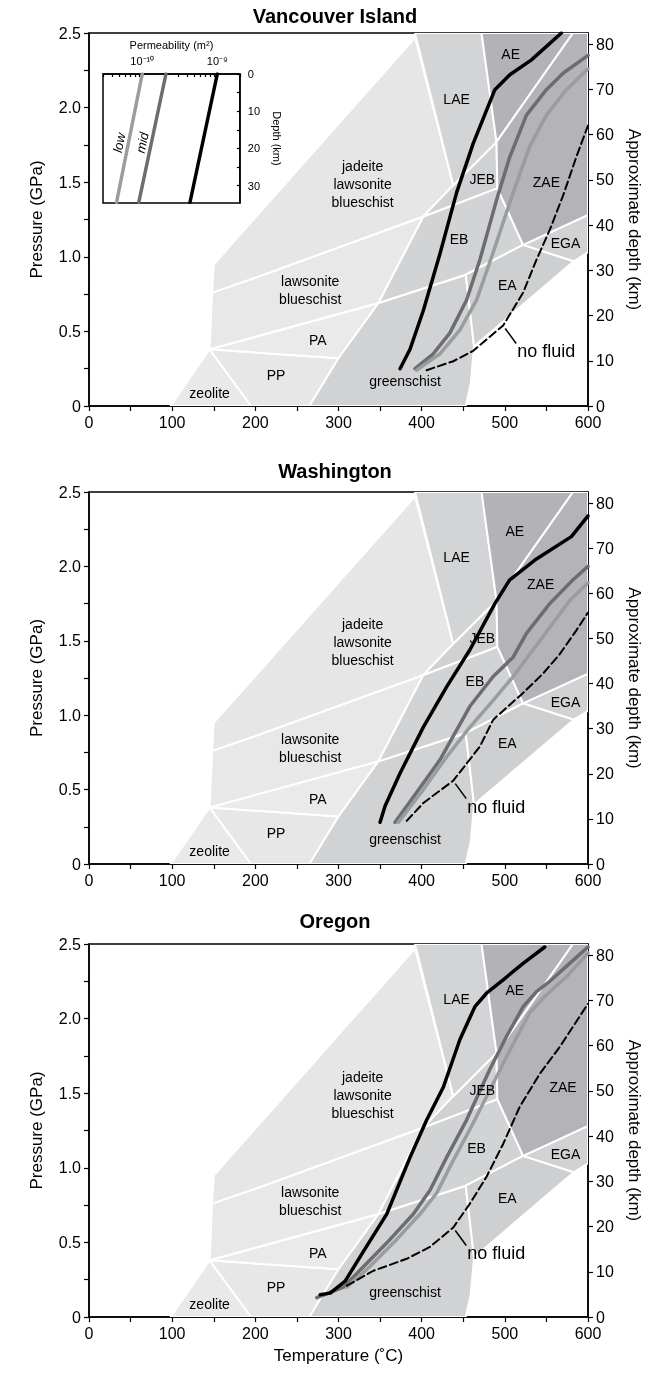 The width and height of the screenshot is (670, 1386). I want to click on text: mid, so click(142, 142).